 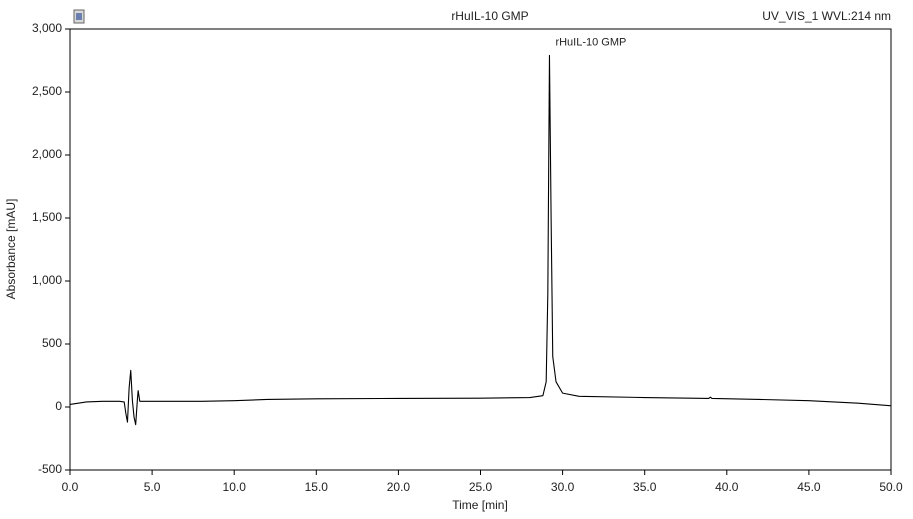 I want to click on peak-label: rHuIL-10 GMP, so click(x=590, y=42).